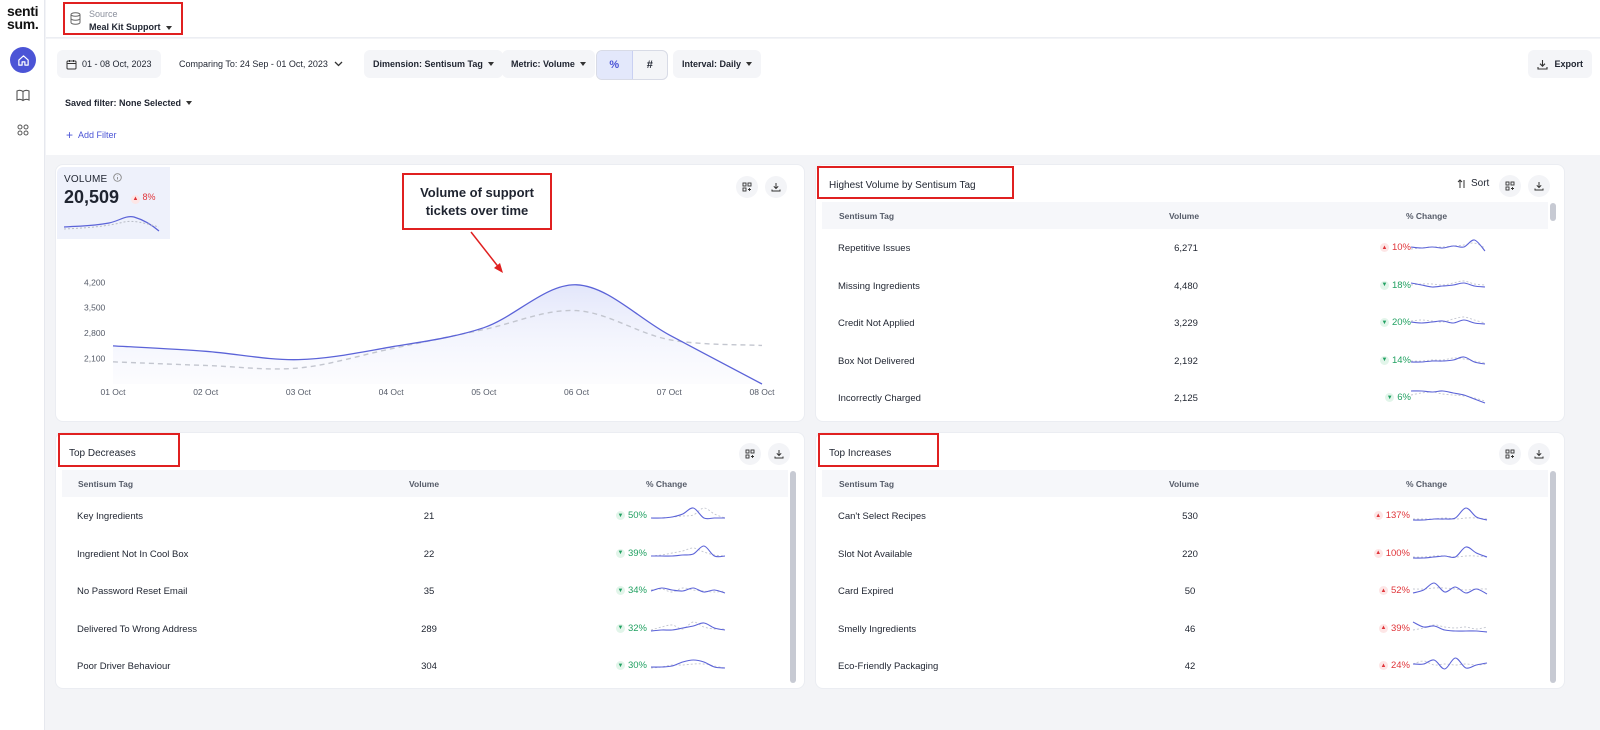 The height and width of the screenshot is (730, 1600). I want to click on y-tick-label: 2,100, so click(95, 359).